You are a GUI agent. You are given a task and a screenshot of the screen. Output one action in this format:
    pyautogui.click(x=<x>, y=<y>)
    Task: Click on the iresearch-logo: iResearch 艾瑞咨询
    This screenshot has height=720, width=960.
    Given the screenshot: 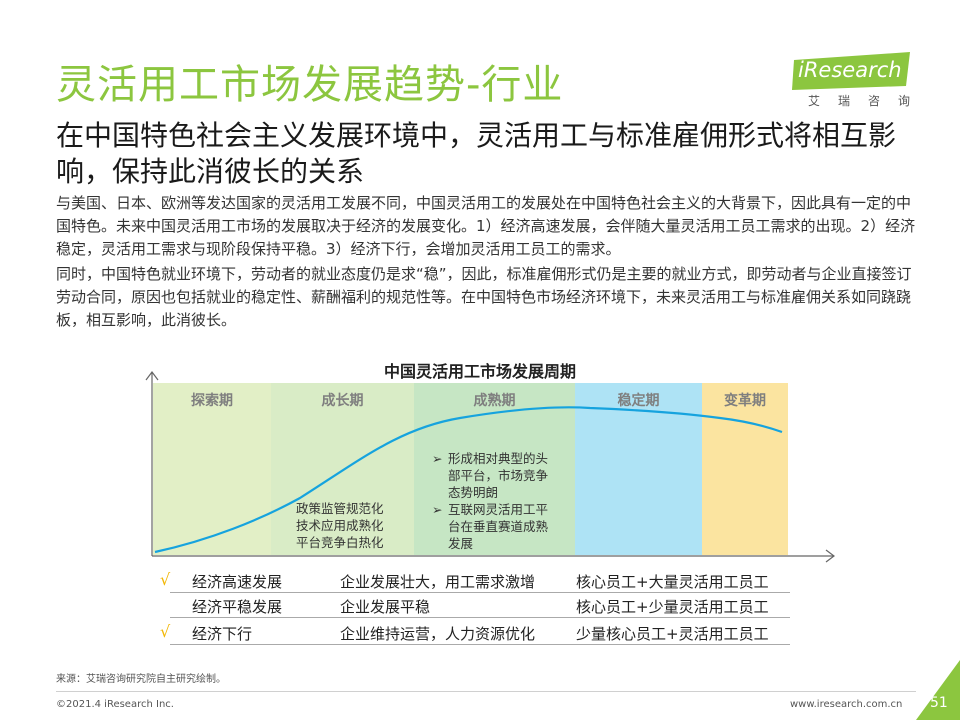 What is the action you would take?
    pyautogui.click(x=852, y=75)
    